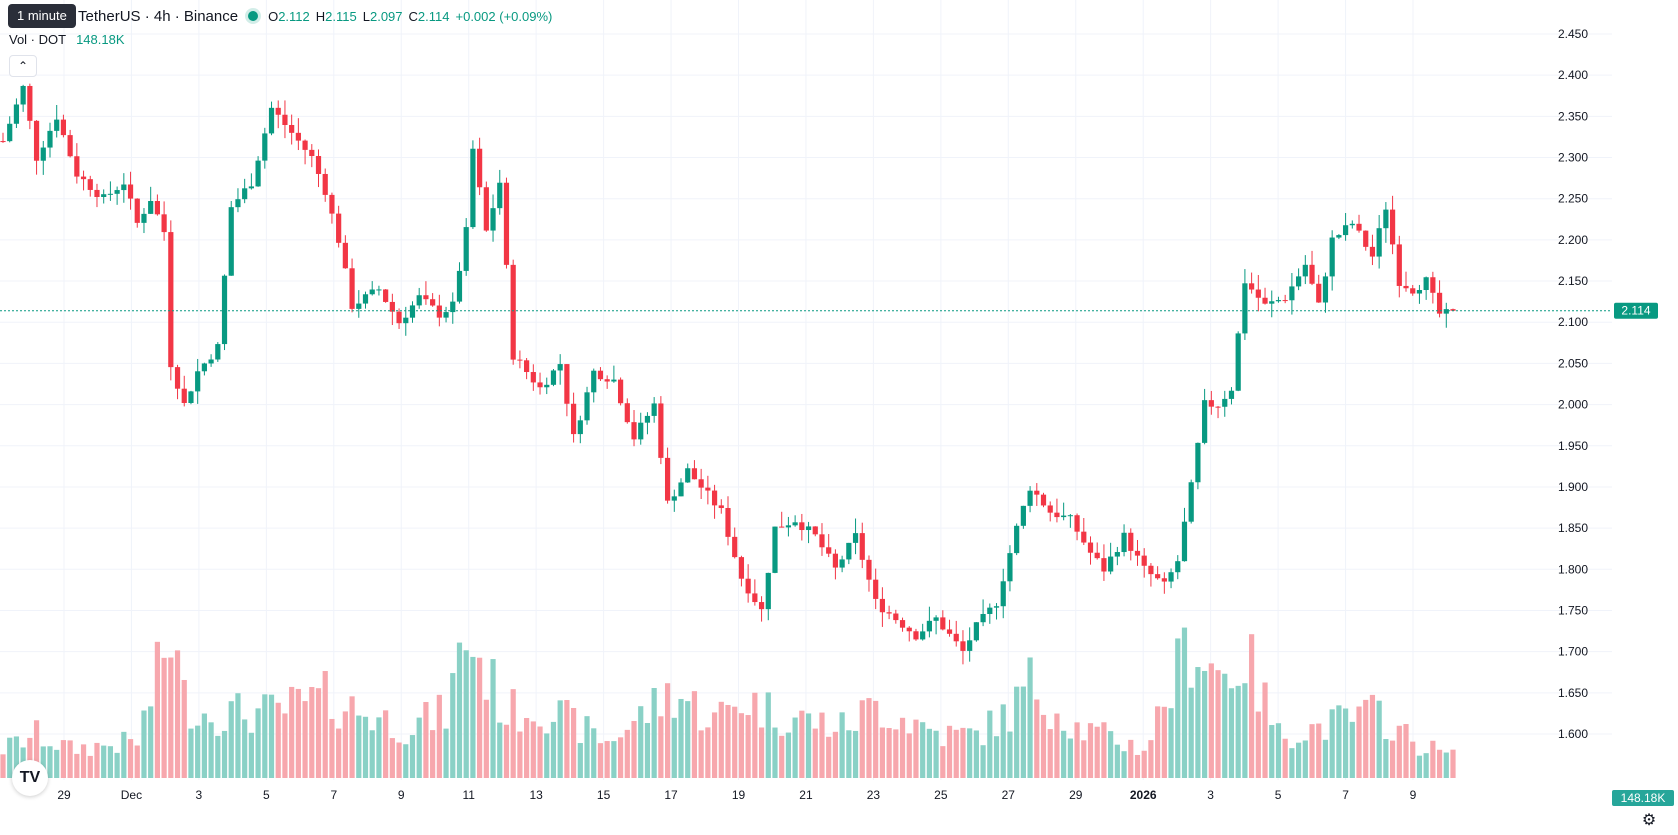 This screenshot has width=1678, height=835. I want to click on collapse-legend-button: ⌃, so click(23, 66).